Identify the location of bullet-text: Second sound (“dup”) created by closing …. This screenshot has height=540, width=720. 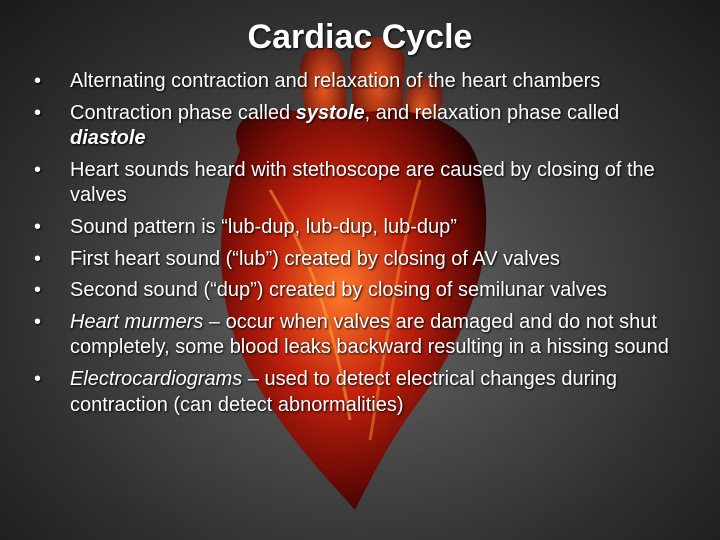
(338, 290).